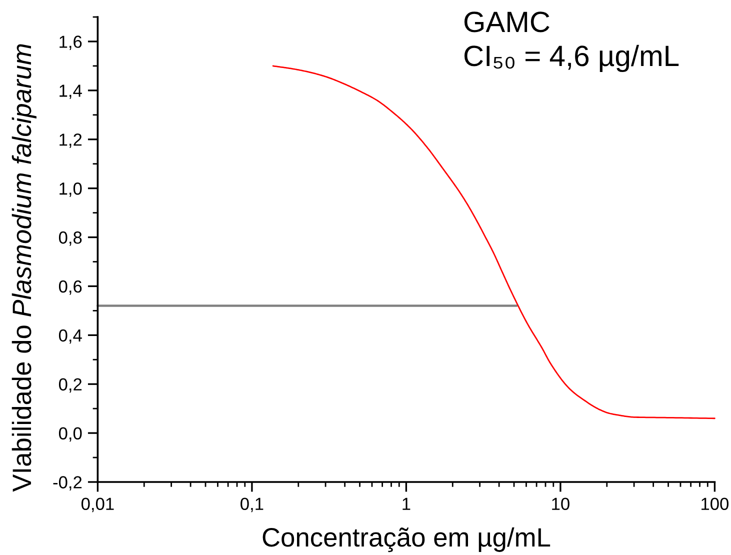 This screenshot has height=555, width=731. What do you see at coordinates (71, 189) in the screenshot?
I see `y-tick-label: 1,0` at bounding box center [71, 189].